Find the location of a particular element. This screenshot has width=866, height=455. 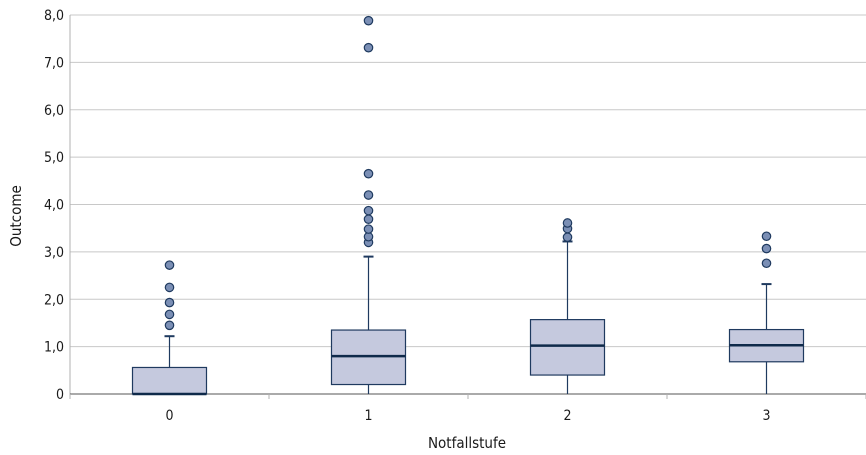

x-tick-label: 2 is located at coordinates (567, 416).